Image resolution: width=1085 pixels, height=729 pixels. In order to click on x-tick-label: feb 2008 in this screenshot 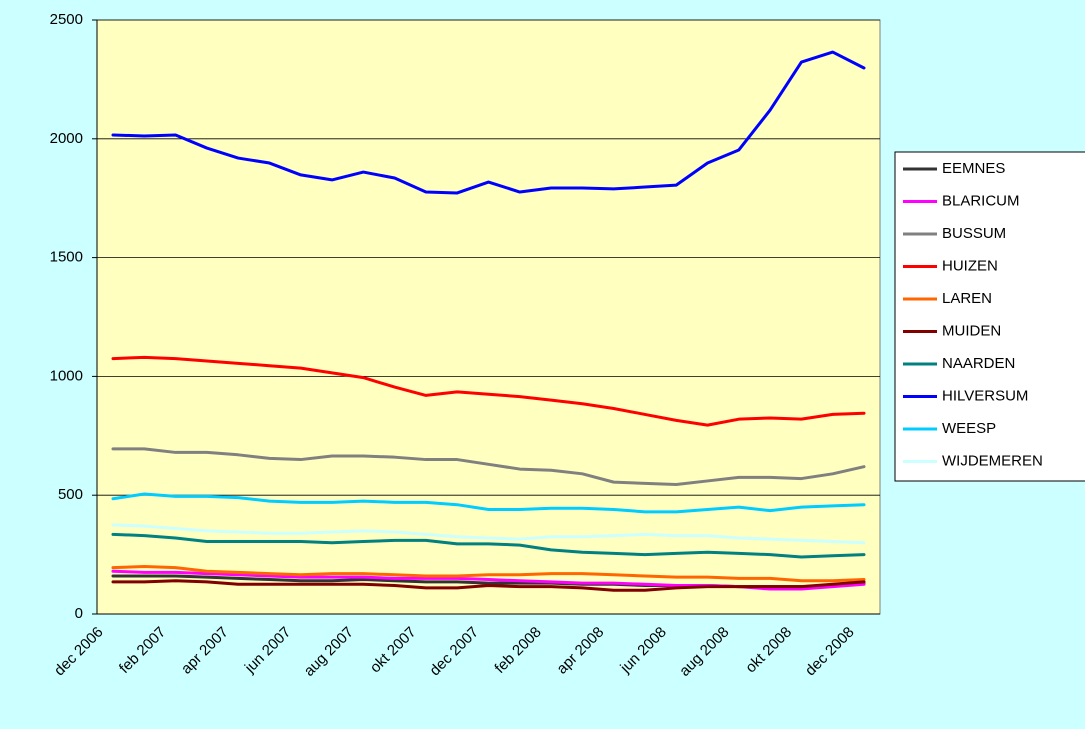, I will do `click(517, 650)`.